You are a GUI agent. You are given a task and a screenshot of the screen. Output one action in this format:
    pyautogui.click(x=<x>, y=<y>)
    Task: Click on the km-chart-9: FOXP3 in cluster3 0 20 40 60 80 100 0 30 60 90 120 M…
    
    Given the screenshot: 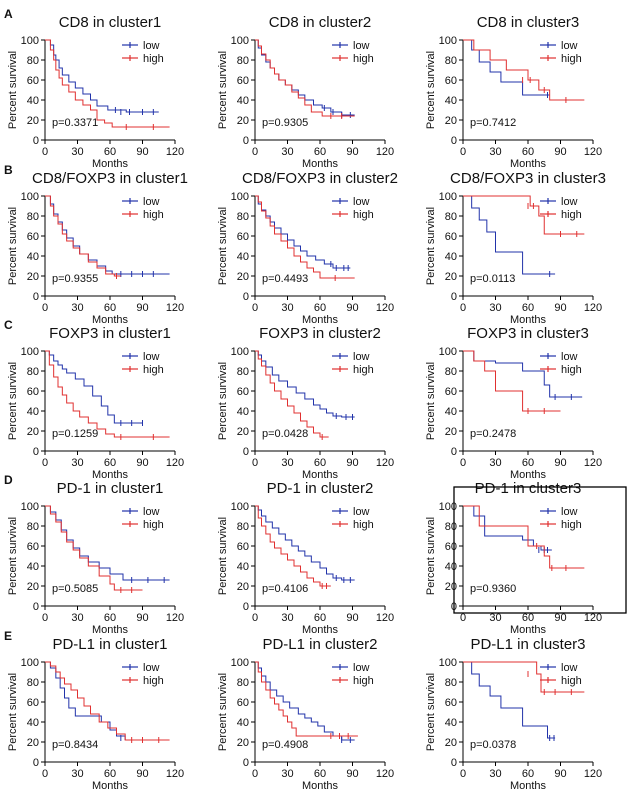 What is the action you would take?
    pyautogui.click(x=513, y=403)
    